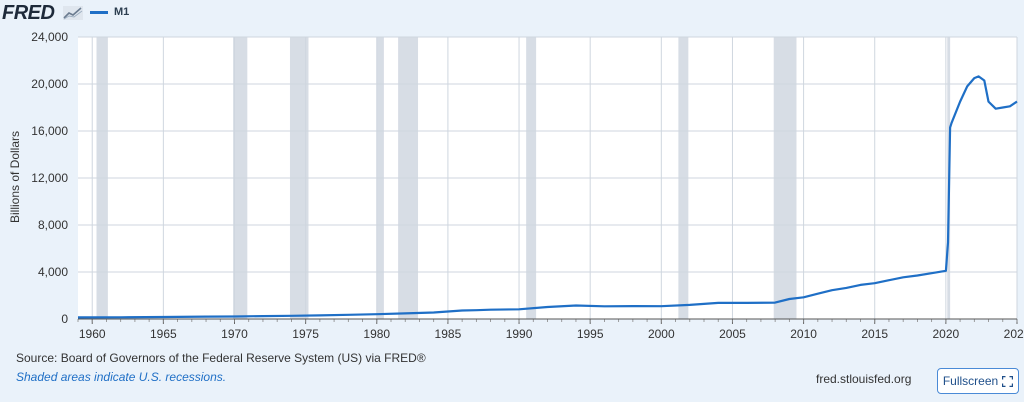 The height and width of the screenshot is (402, 1024). I want to click on x-tick-label: 1970, so click(234, 334).